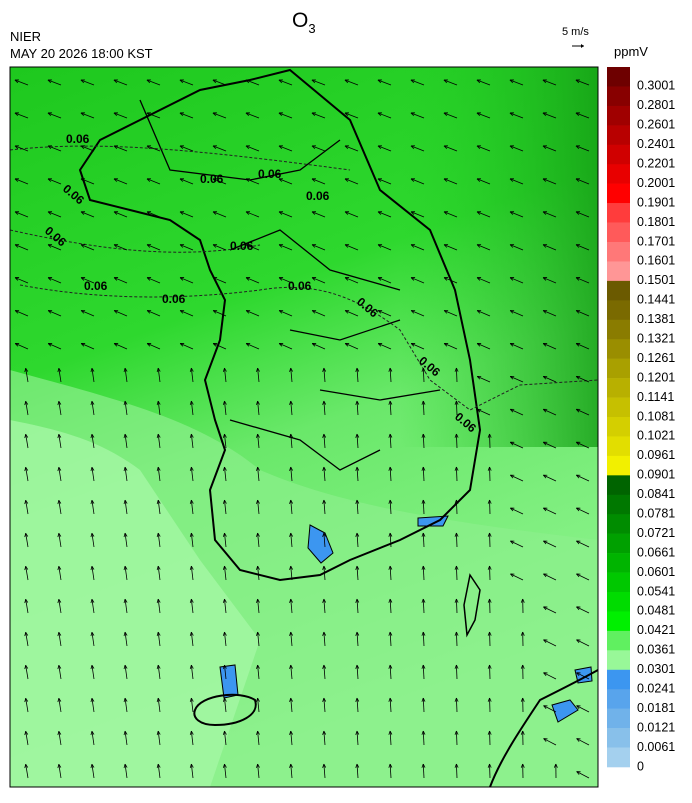 This screenshot has width=692, height=803. I want to click on colorbar-label: 0.1441, so click(656, 300).